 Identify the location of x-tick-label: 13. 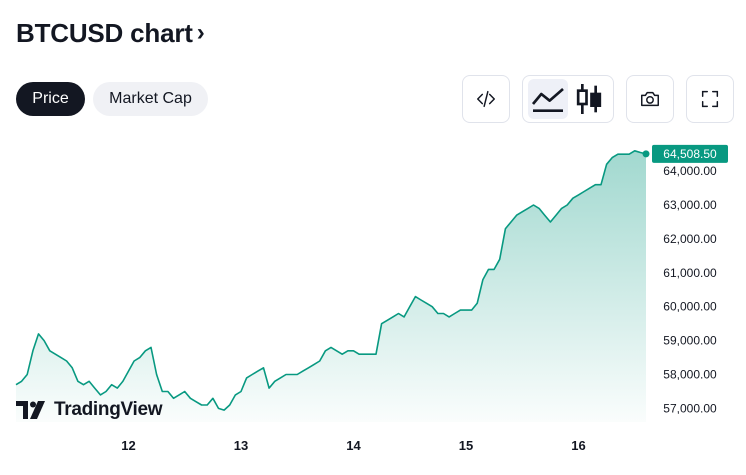
(241, 445).